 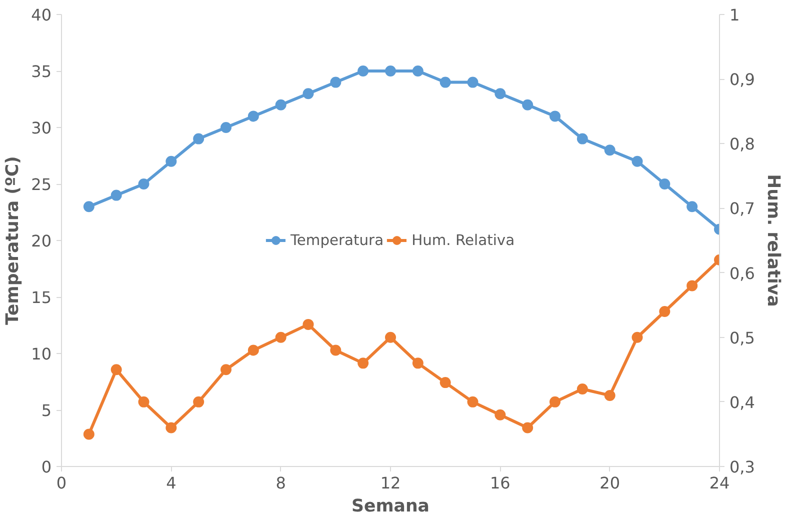 What do you see at coordinates (41, 241) in the screenshot?
I see `y-tick-label: 20` at bounding box center [41, 241].